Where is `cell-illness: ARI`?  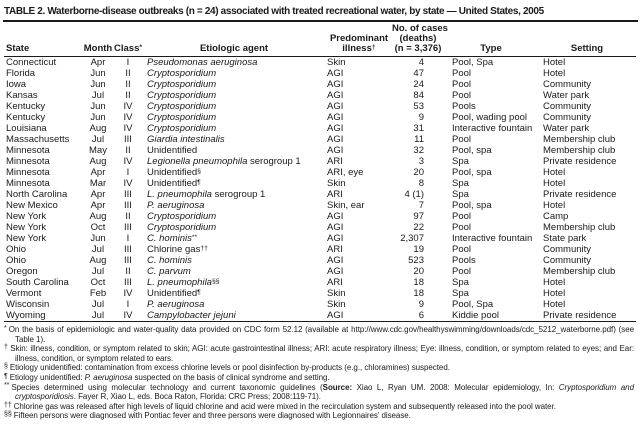
cell-illness: ARI is located at coordinates (335, 194).